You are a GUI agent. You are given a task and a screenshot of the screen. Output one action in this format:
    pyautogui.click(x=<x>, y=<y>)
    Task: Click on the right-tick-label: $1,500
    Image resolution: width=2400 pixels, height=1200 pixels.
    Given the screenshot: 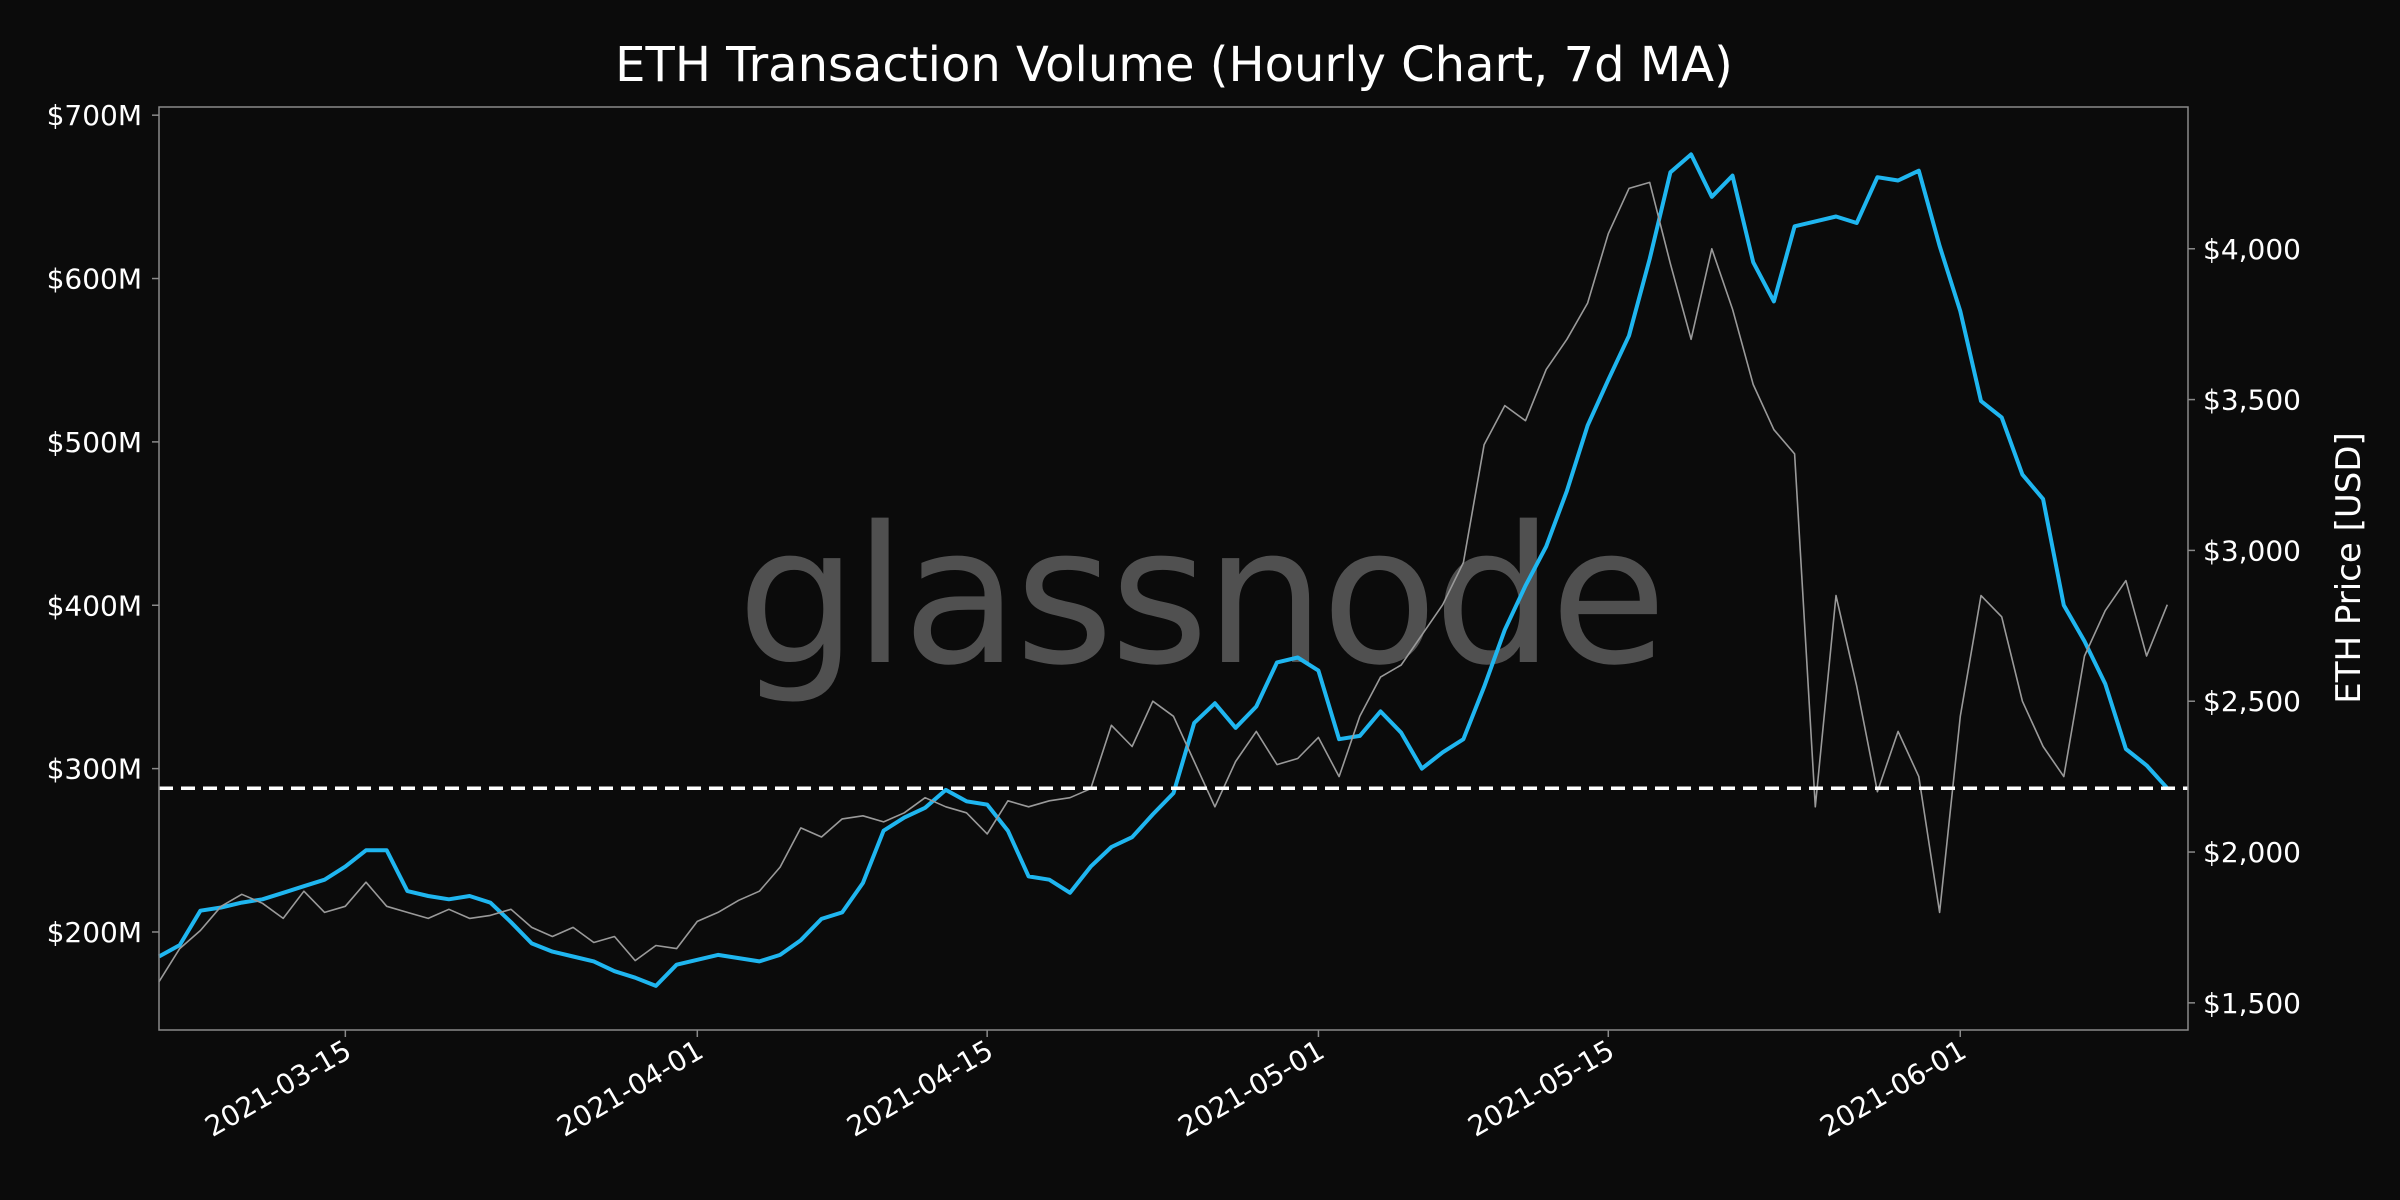 What is the action you would take?
    pyautogui.click(x=2252, y=1003)
    